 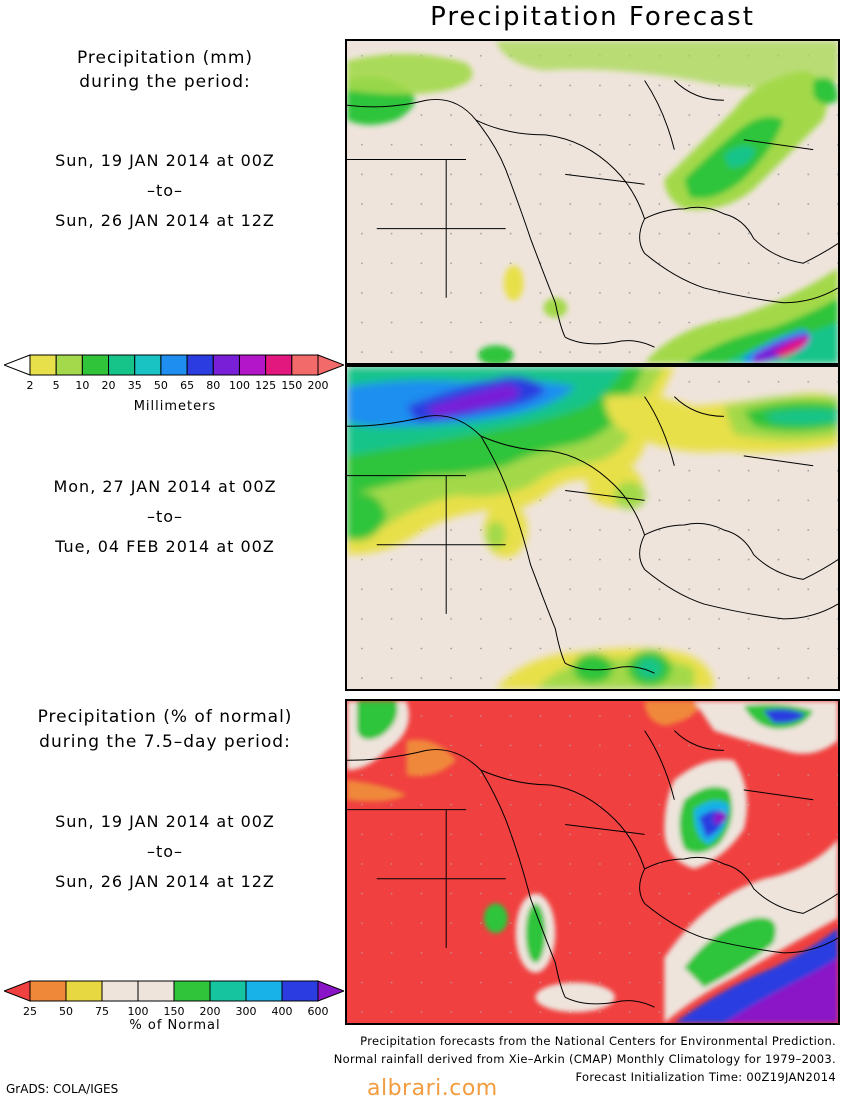 What do you see at coordinates (165, 546) in the screenshot?
I see `panel2-end-date: Tue, 04 FEB 2014 at 00Z` at bounding box center [165, 546].